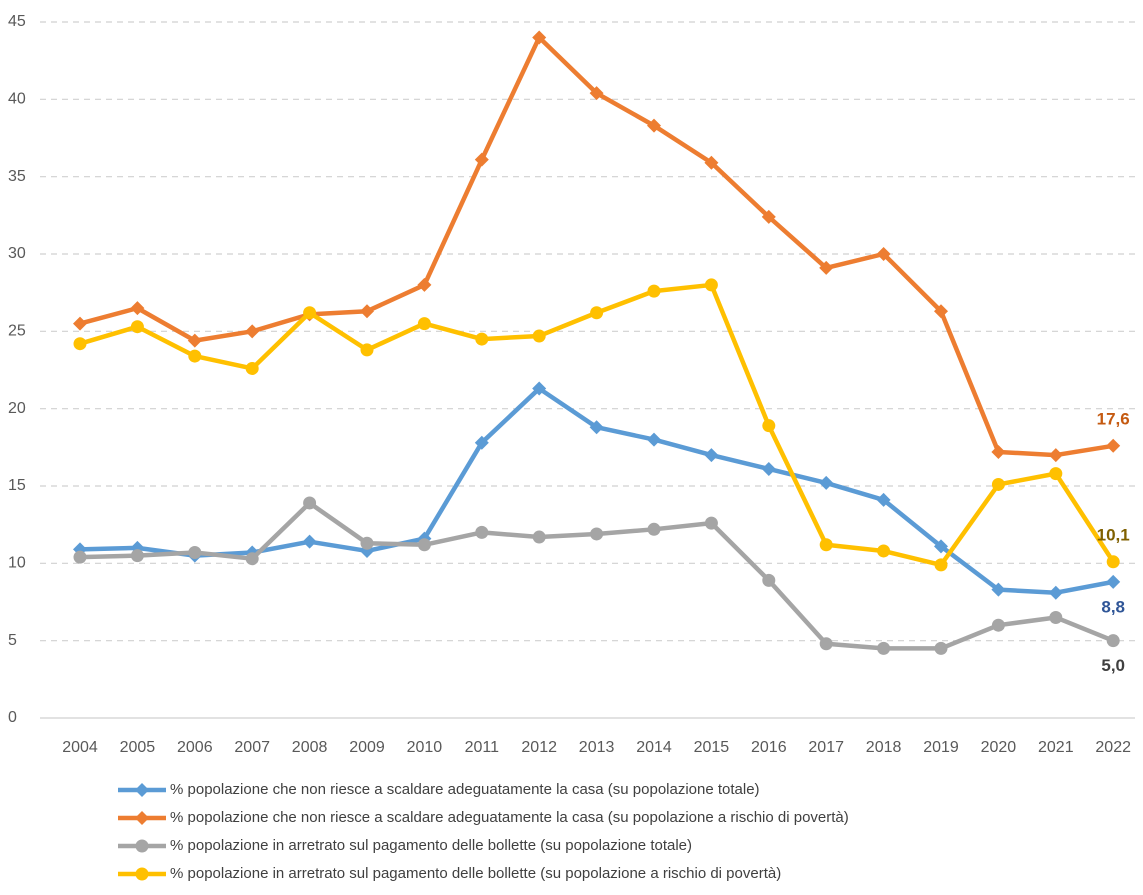 The height and width of the screenshot is (895, 1143). Describe the element at coordinates (17, 253) in the screenshot. I see `y-tick-label: 30` at that location.